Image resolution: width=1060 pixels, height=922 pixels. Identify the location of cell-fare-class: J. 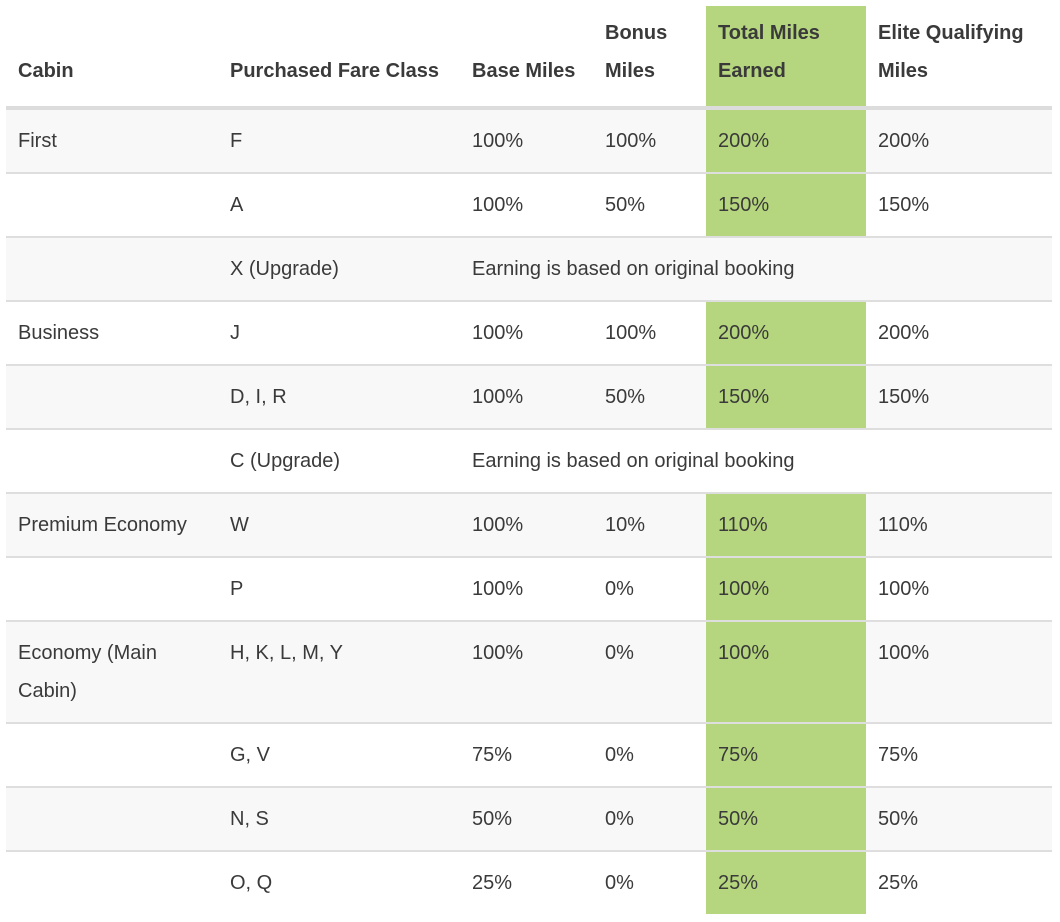
(339, 333).